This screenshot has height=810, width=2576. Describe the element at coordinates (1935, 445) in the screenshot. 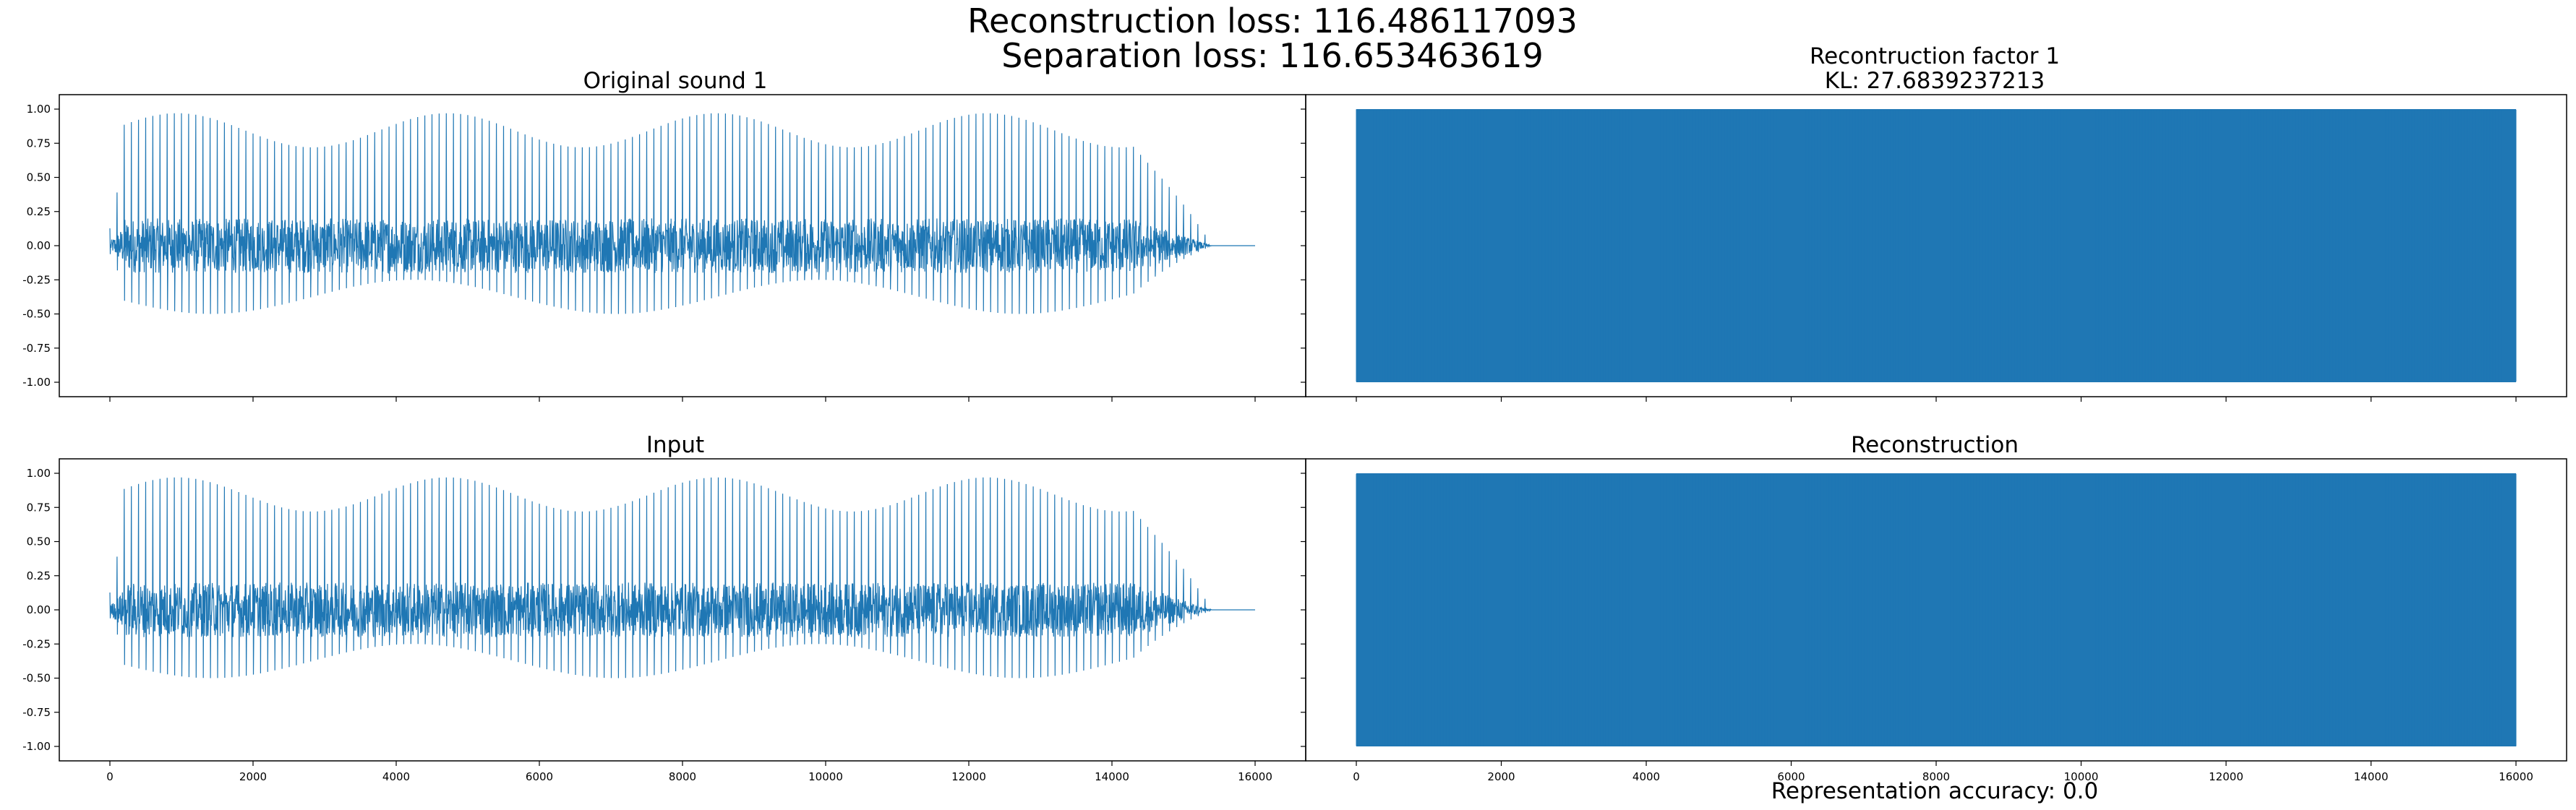

I see `panel-title: Reconstruction` at that location.